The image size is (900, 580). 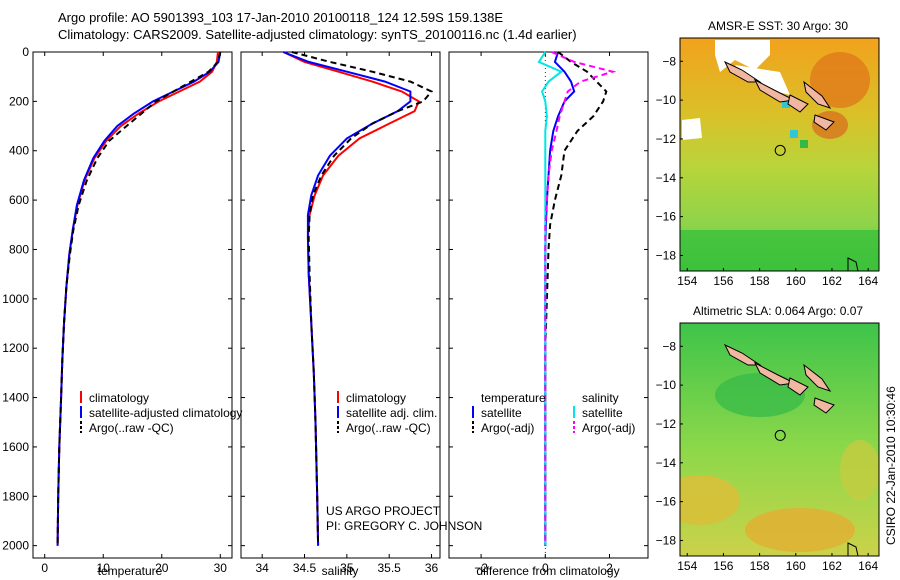 What do you see at coordinates (609, 568) in the screenshot?
I see `x-tick-label: 2` at bounding box center [609, 568].